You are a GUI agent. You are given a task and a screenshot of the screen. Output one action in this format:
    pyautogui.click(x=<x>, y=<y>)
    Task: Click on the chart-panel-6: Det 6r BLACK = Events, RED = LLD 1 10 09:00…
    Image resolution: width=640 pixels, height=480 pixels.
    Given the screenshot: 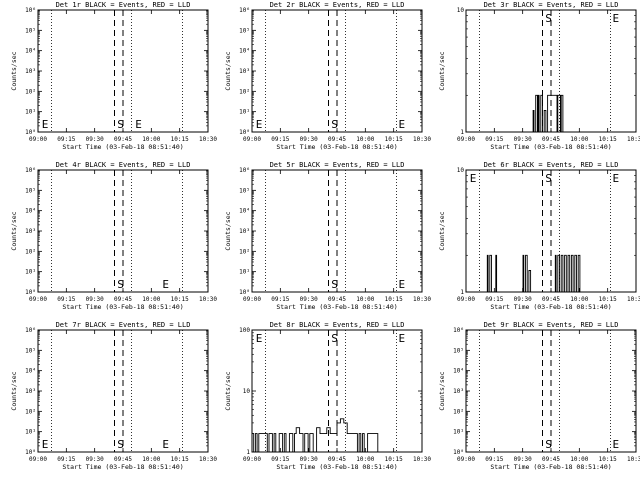 What is the action you would take?
    pyautogui.click(x=539, y=236)
    